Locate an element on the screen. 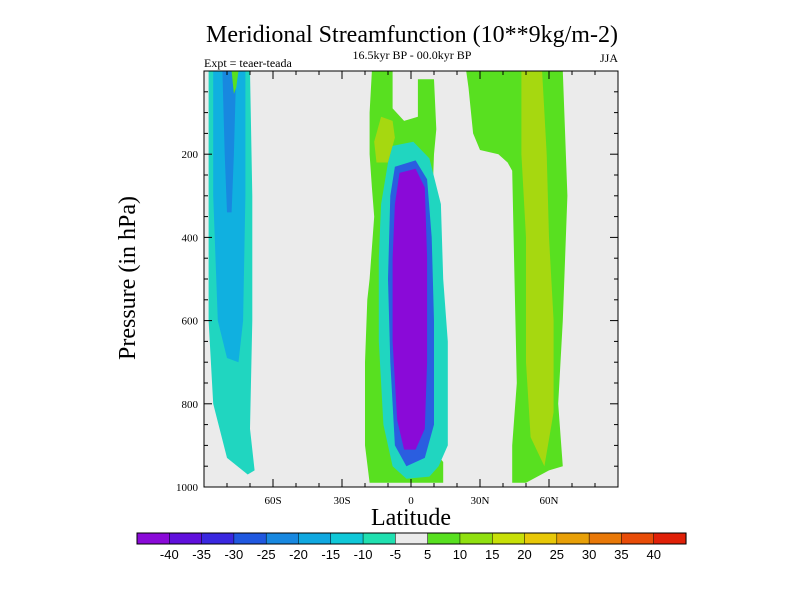  x-tick-label: 60S is located at coordinates (272, 501).